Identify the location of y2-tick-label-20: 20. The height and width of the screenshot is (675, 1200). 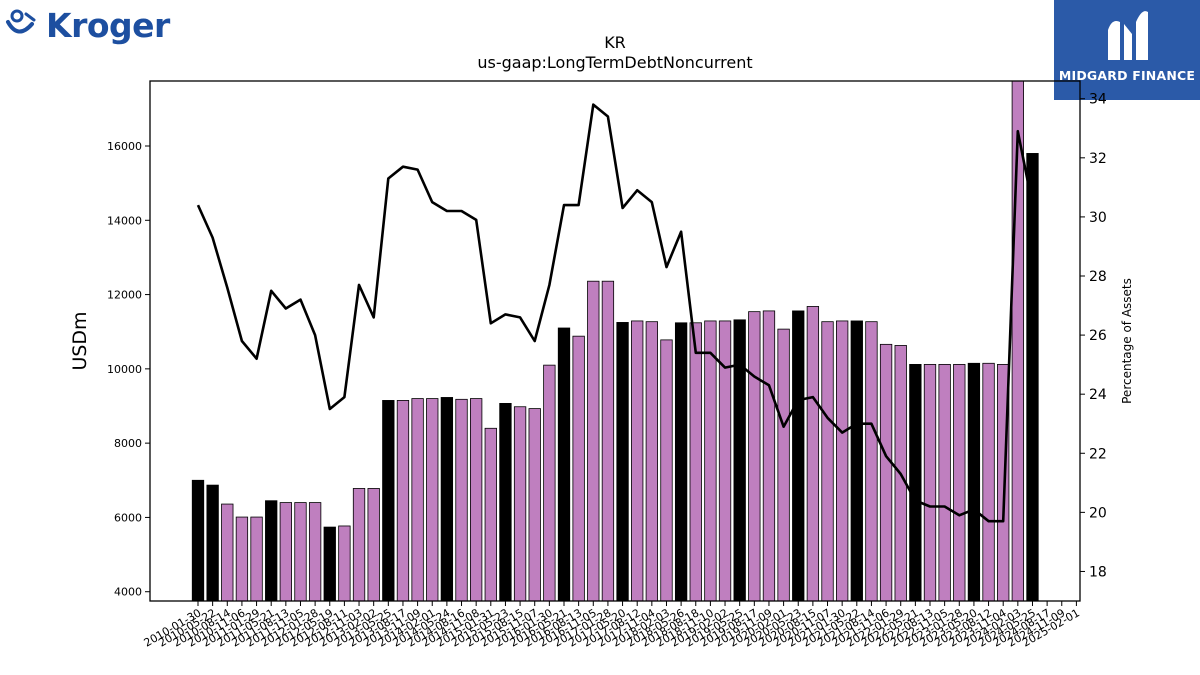
(1098, 513).